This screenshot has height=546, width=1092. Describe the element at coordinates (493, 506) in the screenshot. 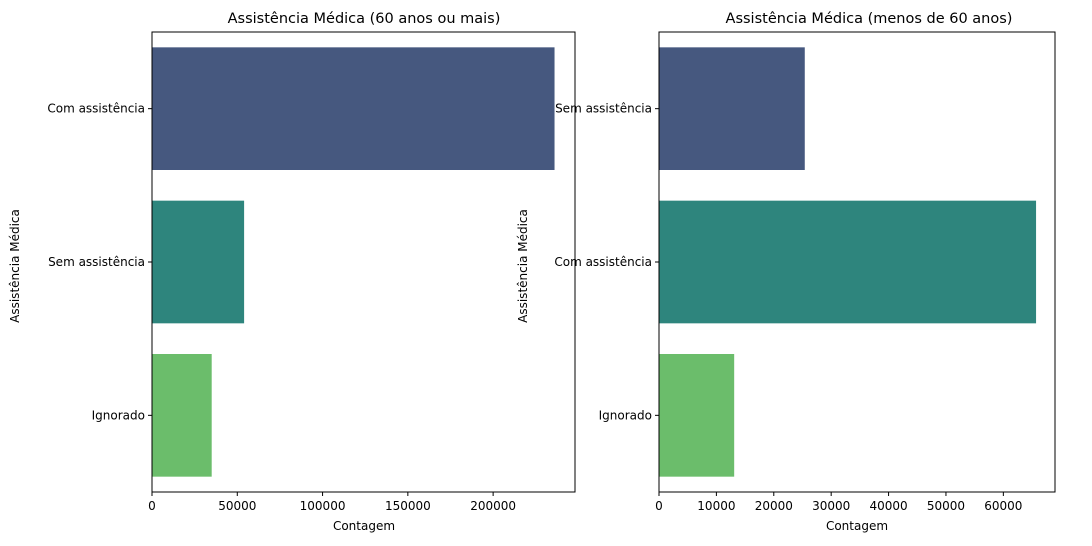

I see `x-tick-label: 200000` at that location.